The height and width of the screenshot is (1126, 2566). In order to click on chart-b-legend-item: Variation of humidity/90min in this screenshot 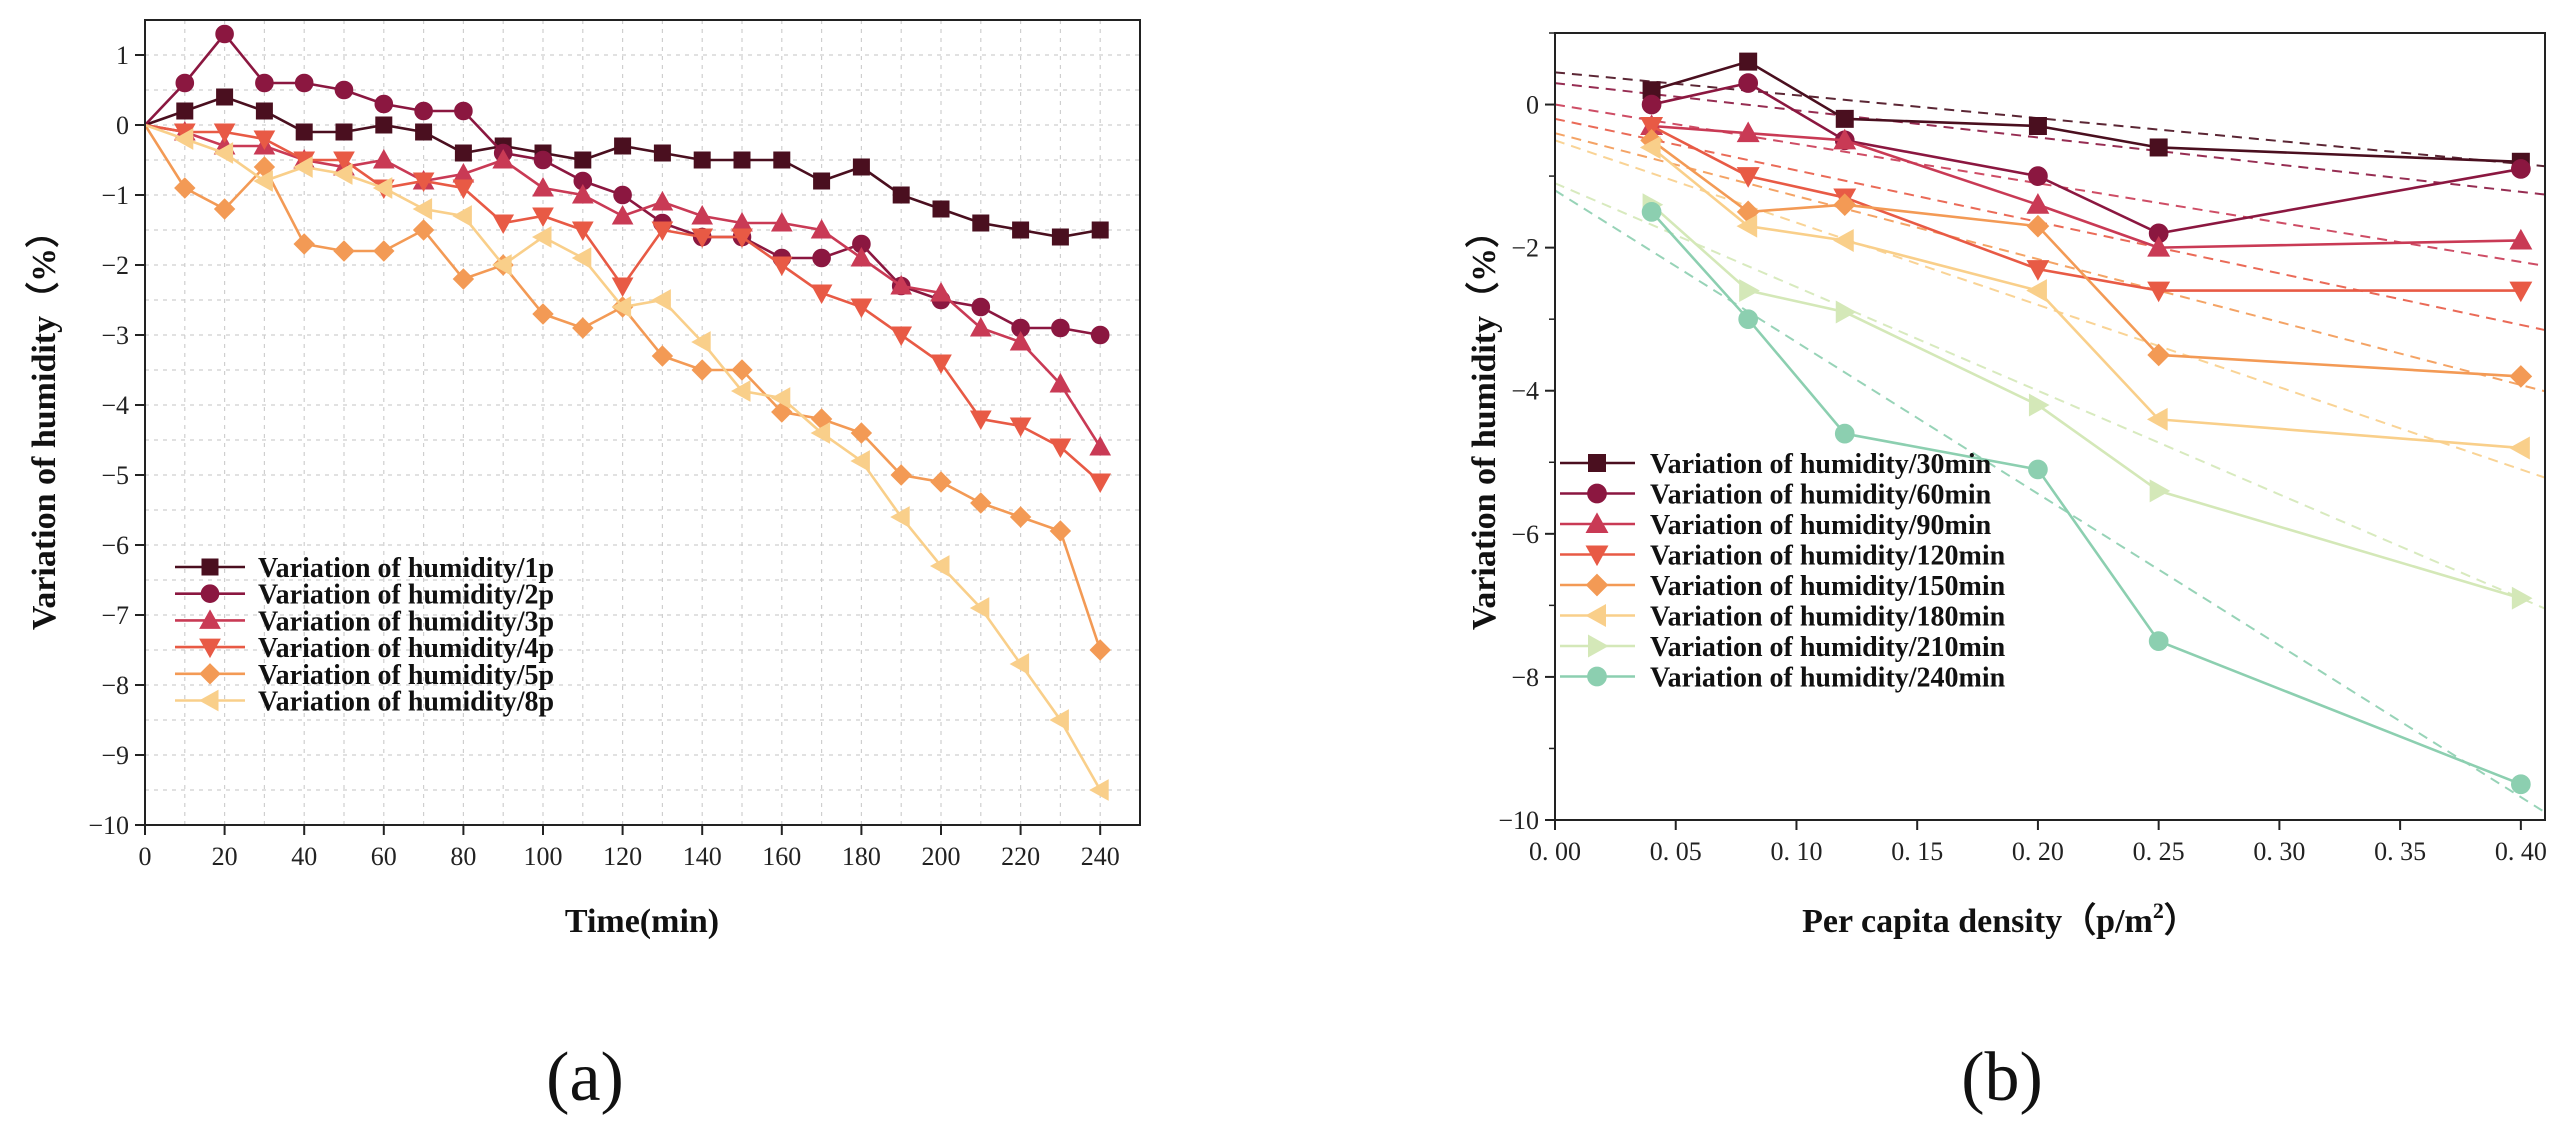, I will do `click(1776, 525)`.